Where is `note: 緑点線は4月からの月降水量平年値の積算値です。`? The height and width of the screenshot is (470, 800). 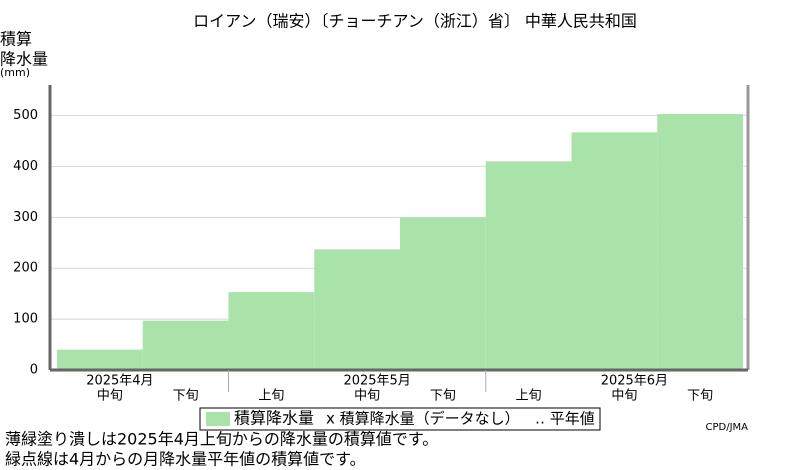
note: 緑点線は4月からの月降水量平年値の積算値です。 is located at coordinates (185, 459).